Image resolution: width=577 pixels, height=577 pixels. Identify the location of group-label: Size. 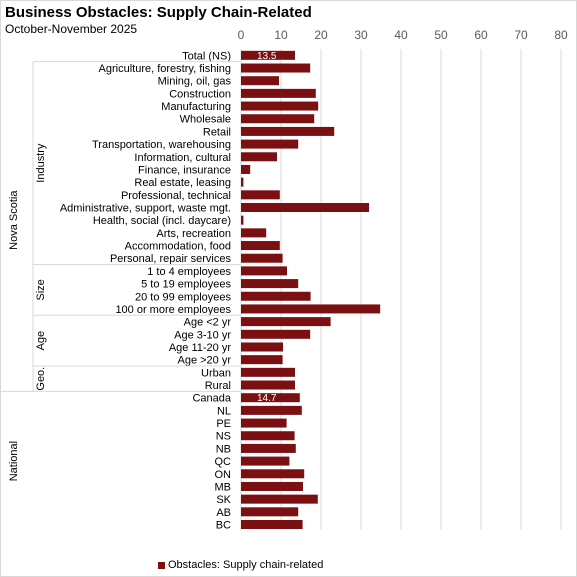
(41, 289).